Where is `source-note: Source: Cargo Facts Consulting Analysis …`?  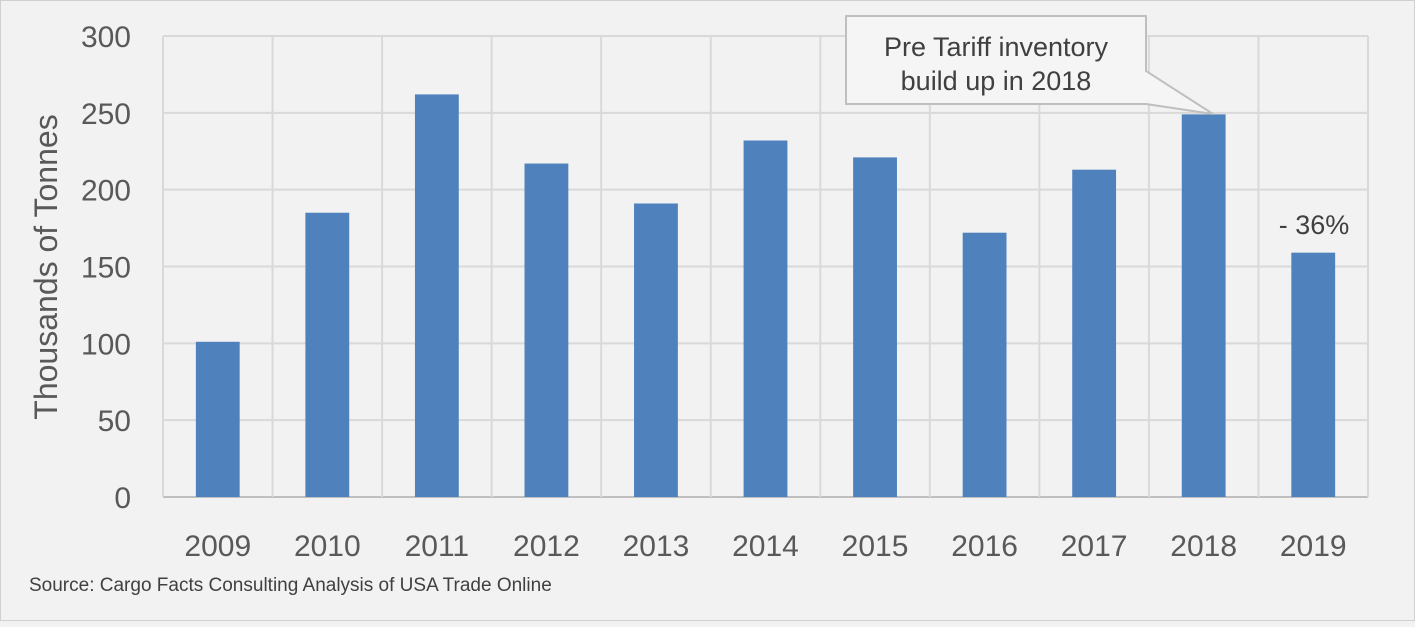
source-note: Source: Cargo Facts Consulting Analysis … is located at coordinates (290, 585).